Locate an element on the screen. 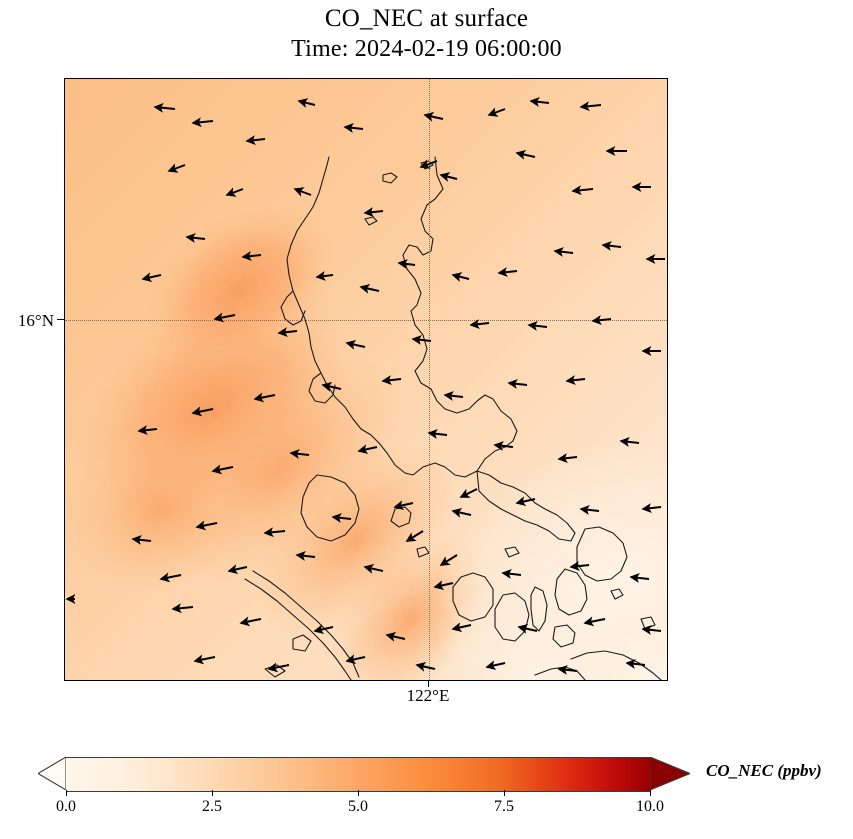 This screenshot has height=839, width=853. gridline-122e is located at coordinates (429, 379).